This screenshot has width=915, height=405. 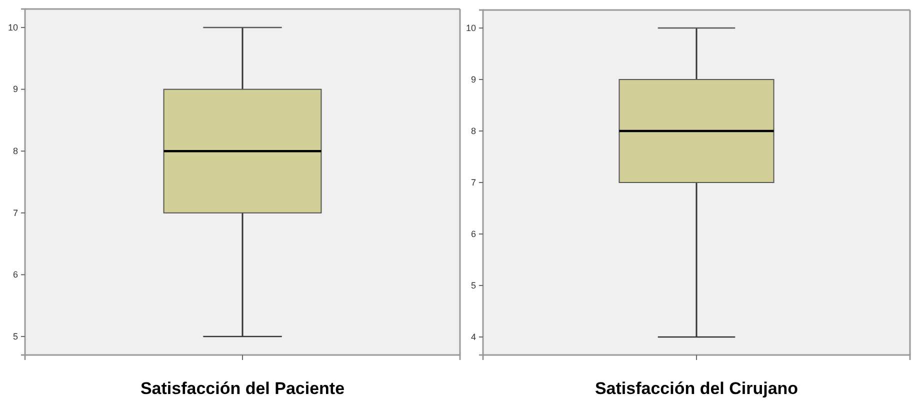 What do you see at coordinates (242, 388) in the screenshot?
I see `x-tick-label: Satisfacción del Paciente` at bounding box center [242, 388].